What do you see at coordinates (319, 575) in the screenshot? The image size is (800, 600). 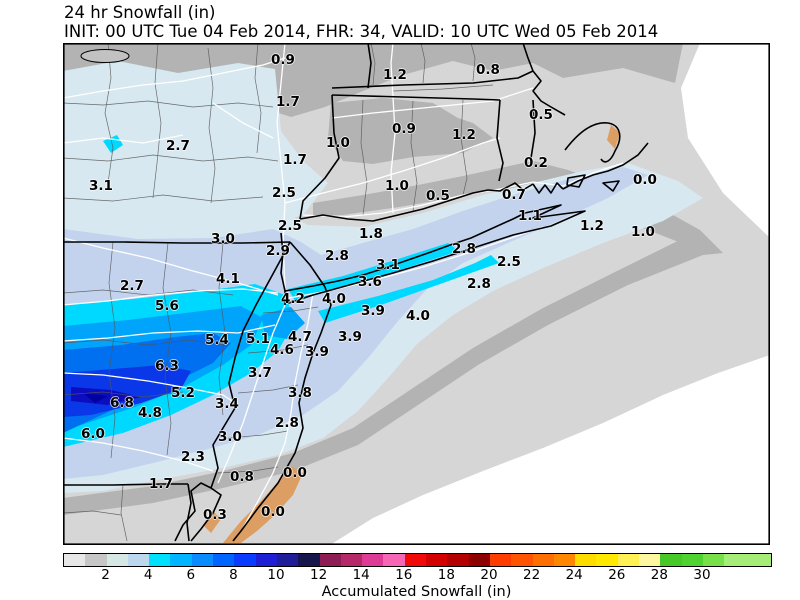 I see `colorbar-tick-label: 12` at bounding box center [319, 575].